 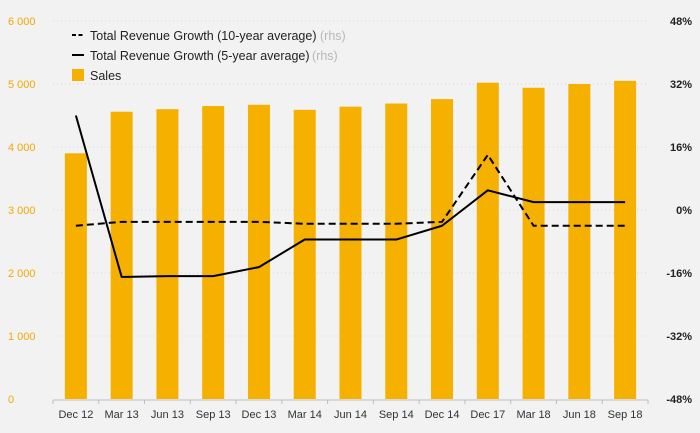 I want to click on x-axis-tick-label: Sep 14, so click(x=396, y=415).